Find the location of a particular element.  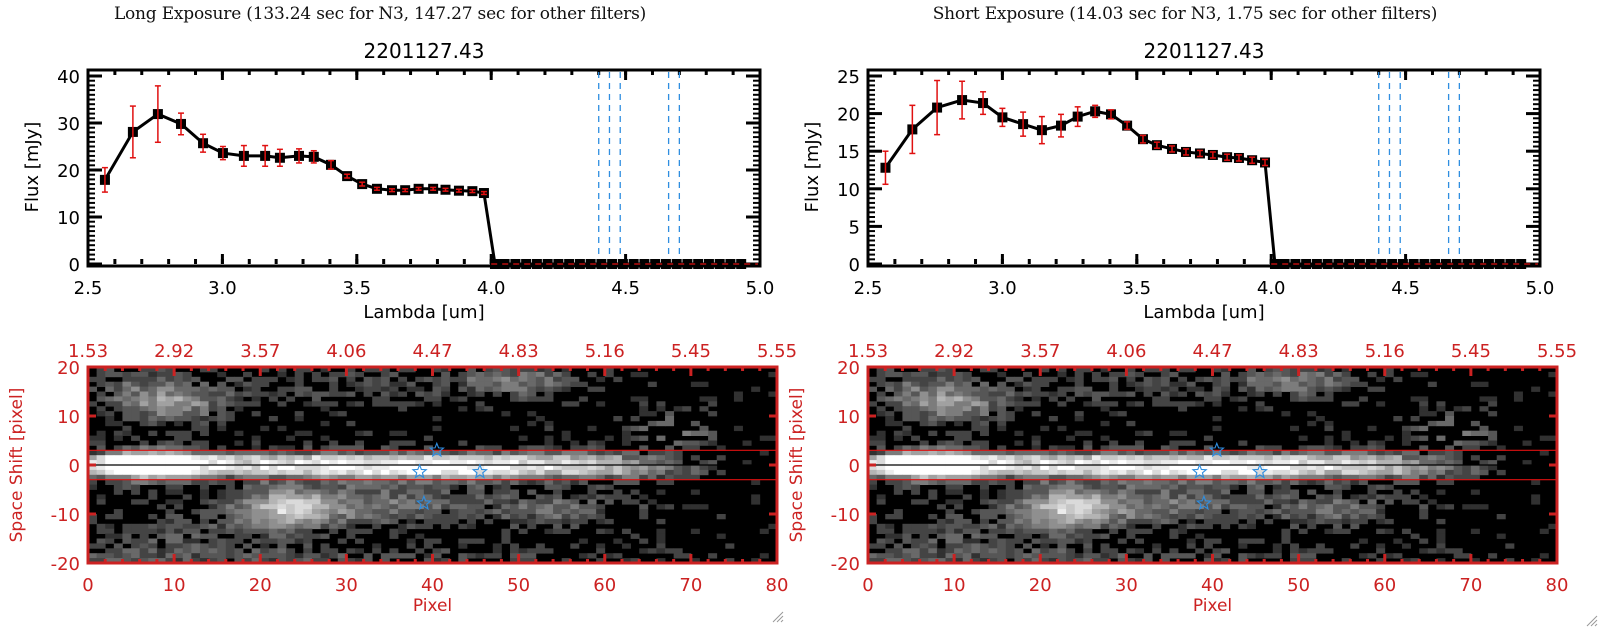

x-tick-label: 50 is located at coordinates (1298, 585).